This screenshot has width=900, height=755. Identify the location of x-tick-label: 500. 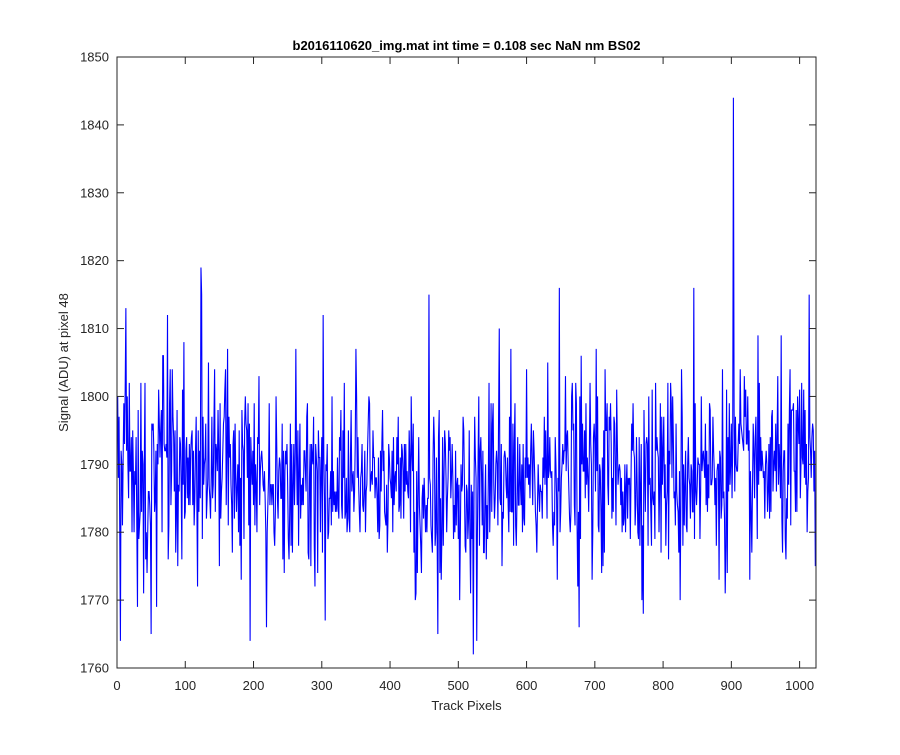
(458, 685).